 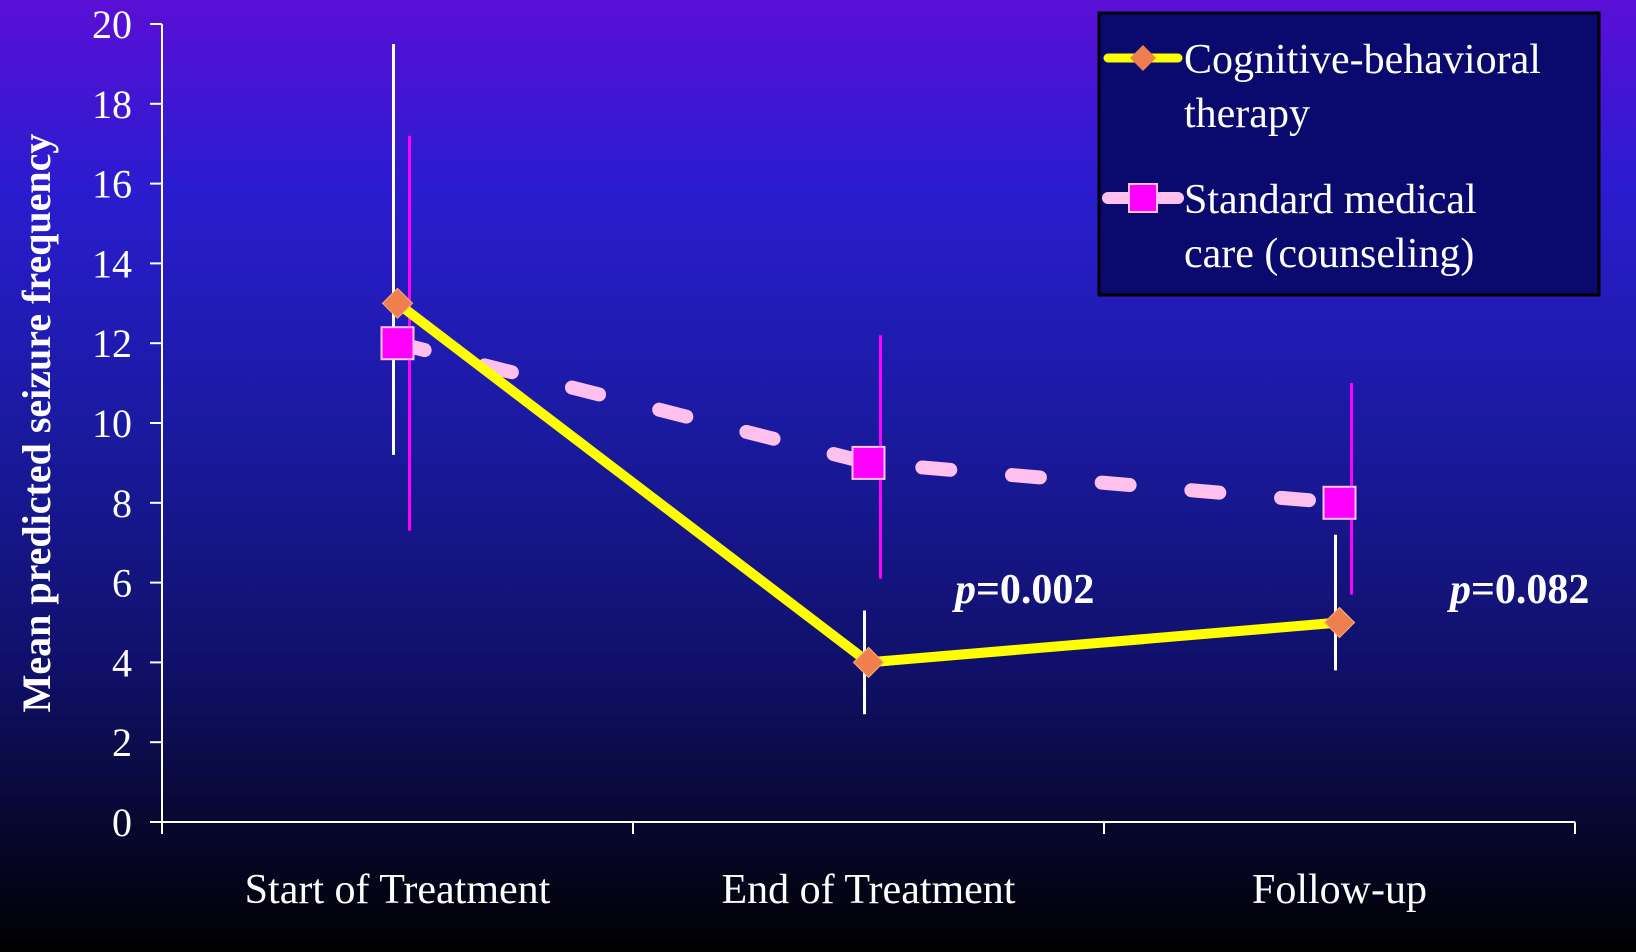 I want to click on legend-label: therapy, so click(x=1247, y=114).